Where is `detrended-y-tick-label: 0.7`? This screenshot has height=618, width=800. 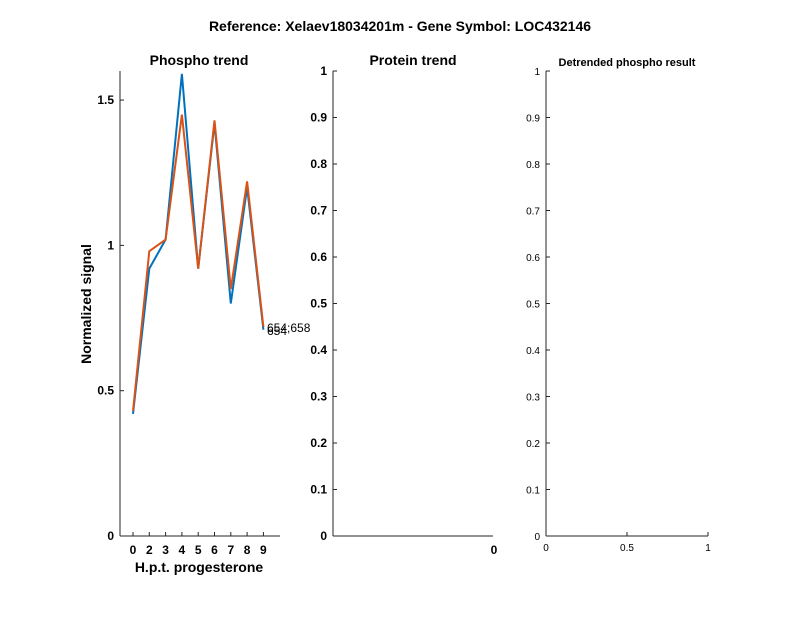 detrended-y-tick-label: 0.7 is located at coordinates (533, 212).